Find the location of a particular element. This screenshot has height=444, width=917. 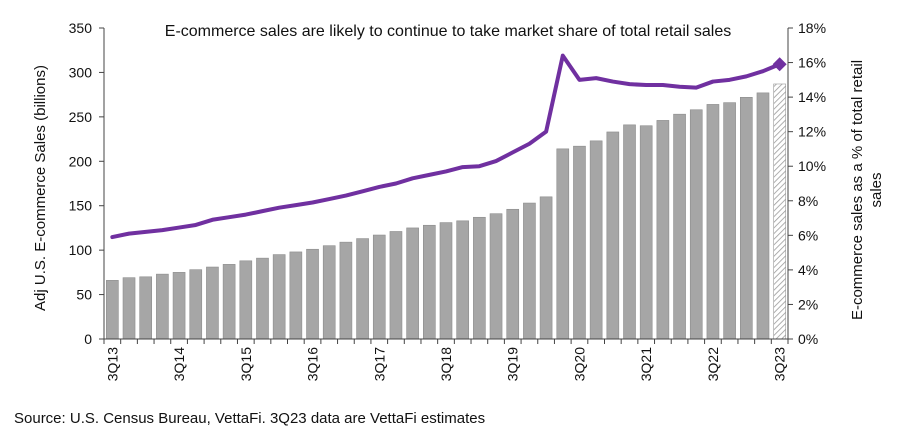

right-axis-ticks: 0% 2% 4% 6% 8% 10% 12% 14% 16% 18% is located at coordinates (807, 183).